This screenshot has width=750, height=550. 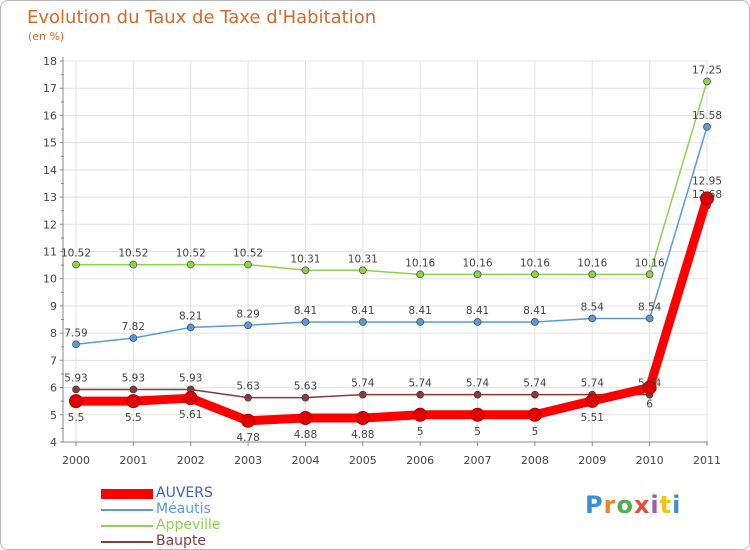 I want to click on data-label-auvers: 5.51, so click(x=592, y=418).